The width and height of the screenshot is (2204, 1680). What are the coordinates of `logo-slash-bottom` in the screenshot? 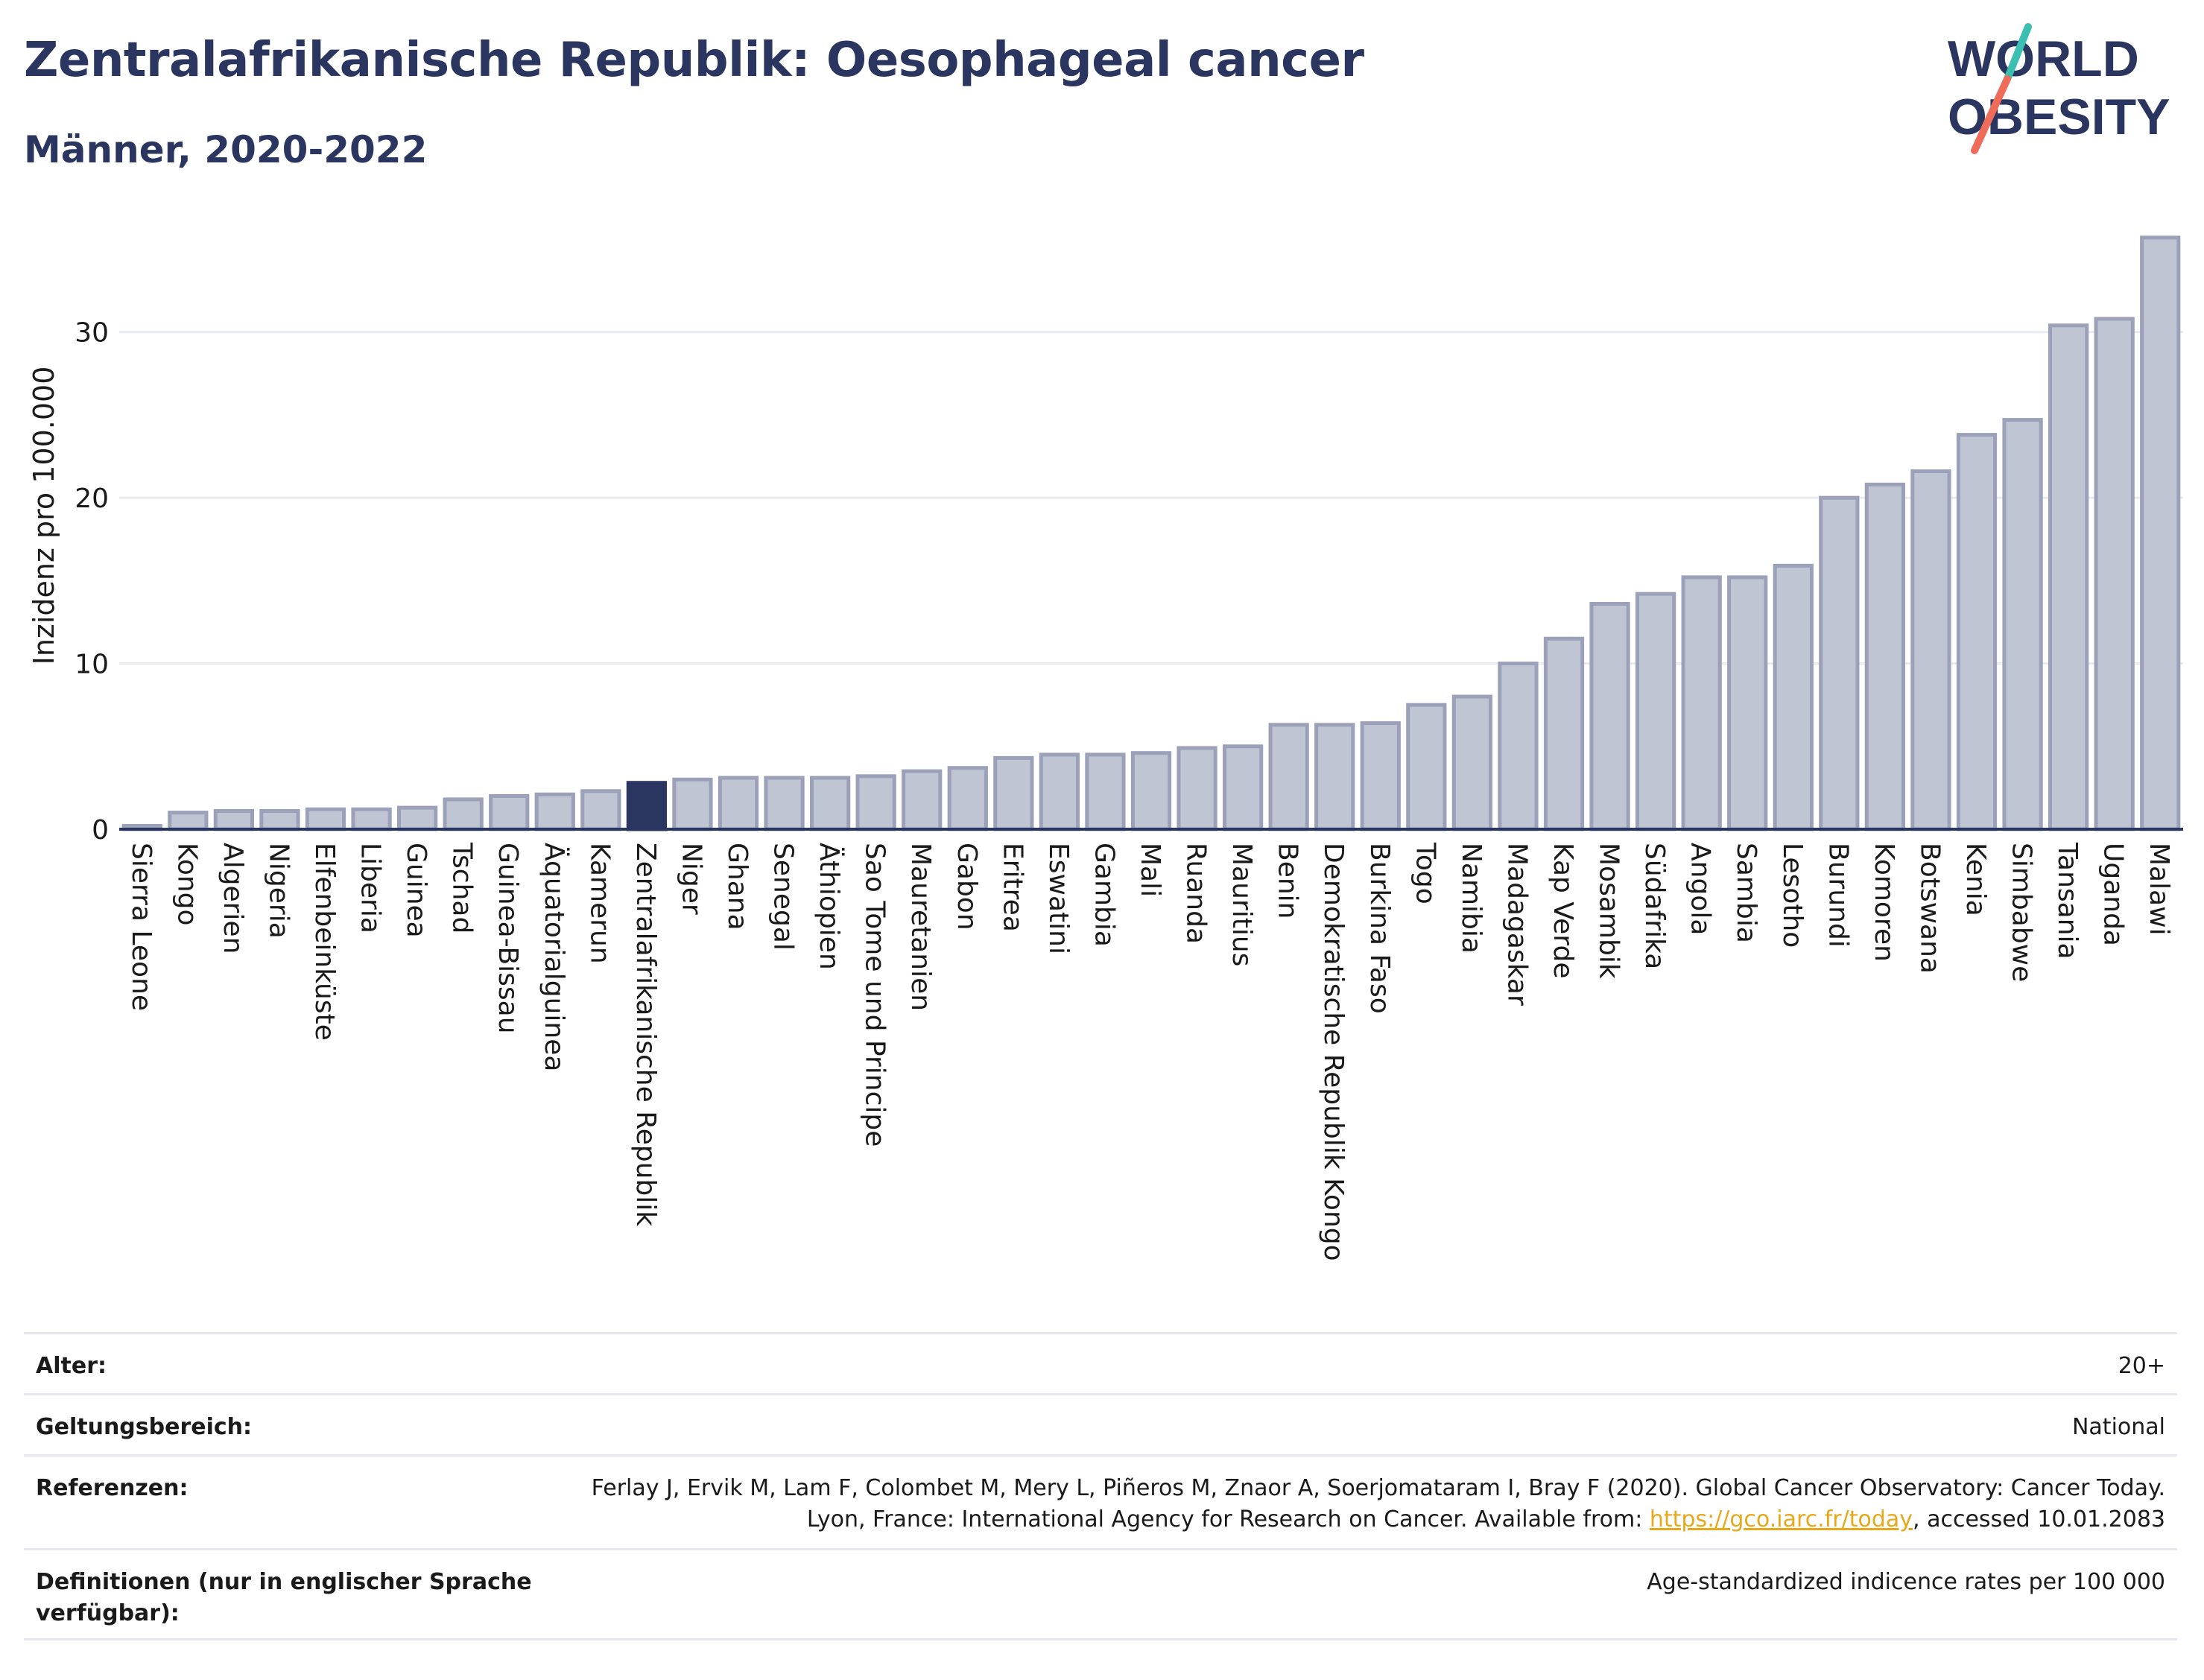 It's located at (1991, 114).